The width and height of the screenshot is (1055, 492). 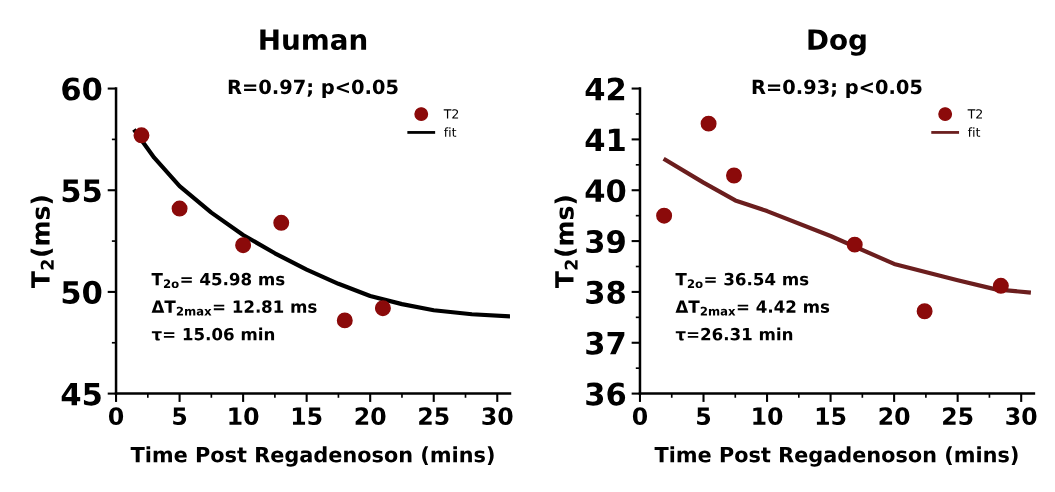 What do you see at coordinates (81, 394) in the screenshot?
I see `y-tick-label: 45` at bounding box center [81, 394].